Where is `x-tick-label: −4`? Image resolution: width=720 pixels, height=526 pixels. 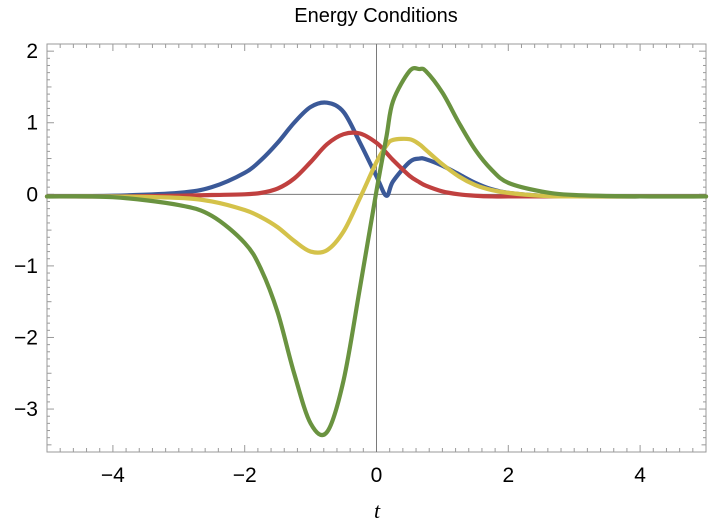
x-tick-label: −4 is located at coordinates (113, 475).